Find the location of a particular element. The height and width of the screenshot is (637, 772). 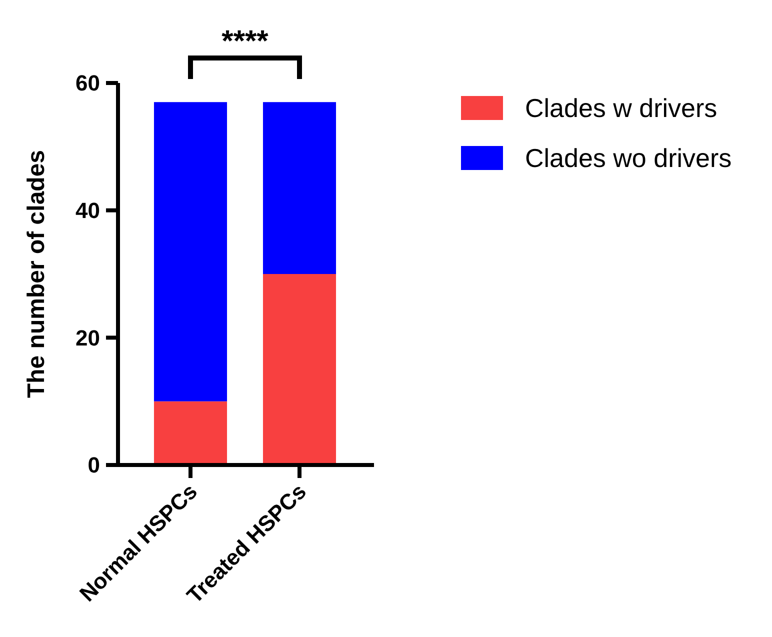

legend-label: Clades wo drivers is located at coordinates (628, 158).